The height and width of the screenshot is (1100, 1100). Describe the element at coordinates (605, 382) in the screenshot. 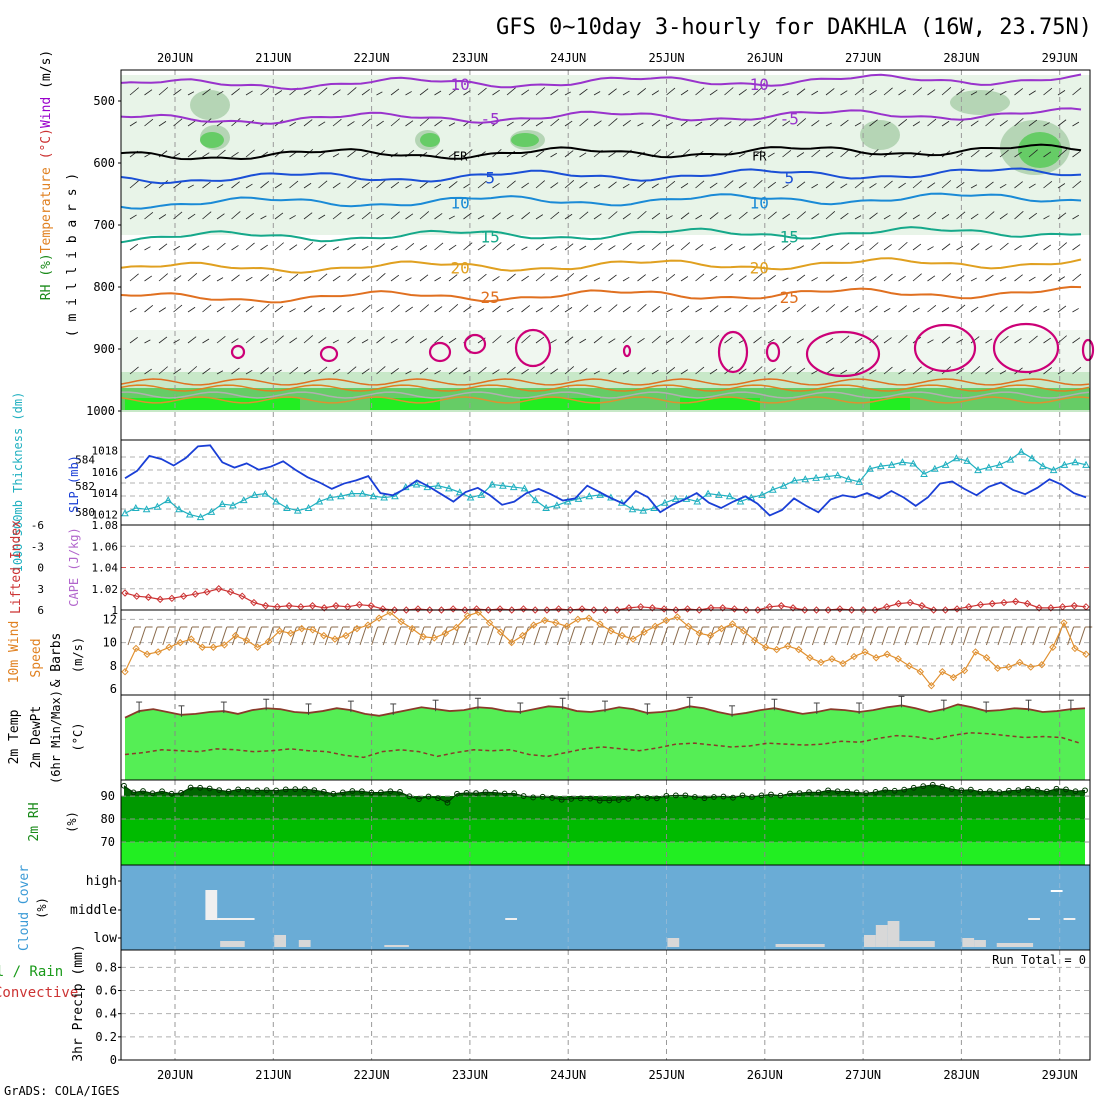

I see `low-level-contour` at that location.